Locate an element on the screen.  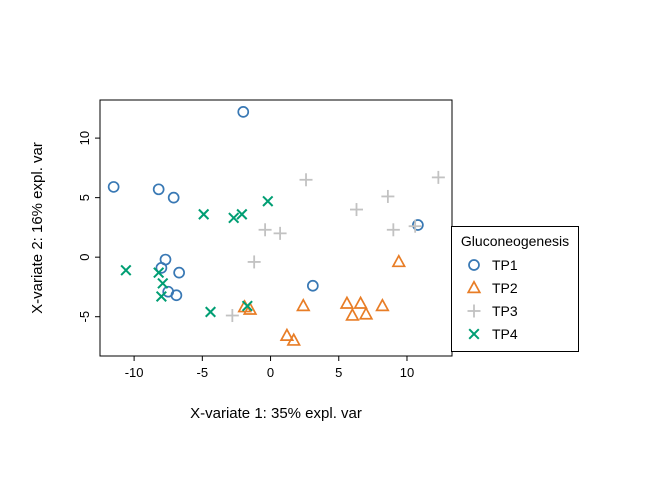
x-axis-ticks: -10 -5 0 5 10 is located at coordinates (269, 368).